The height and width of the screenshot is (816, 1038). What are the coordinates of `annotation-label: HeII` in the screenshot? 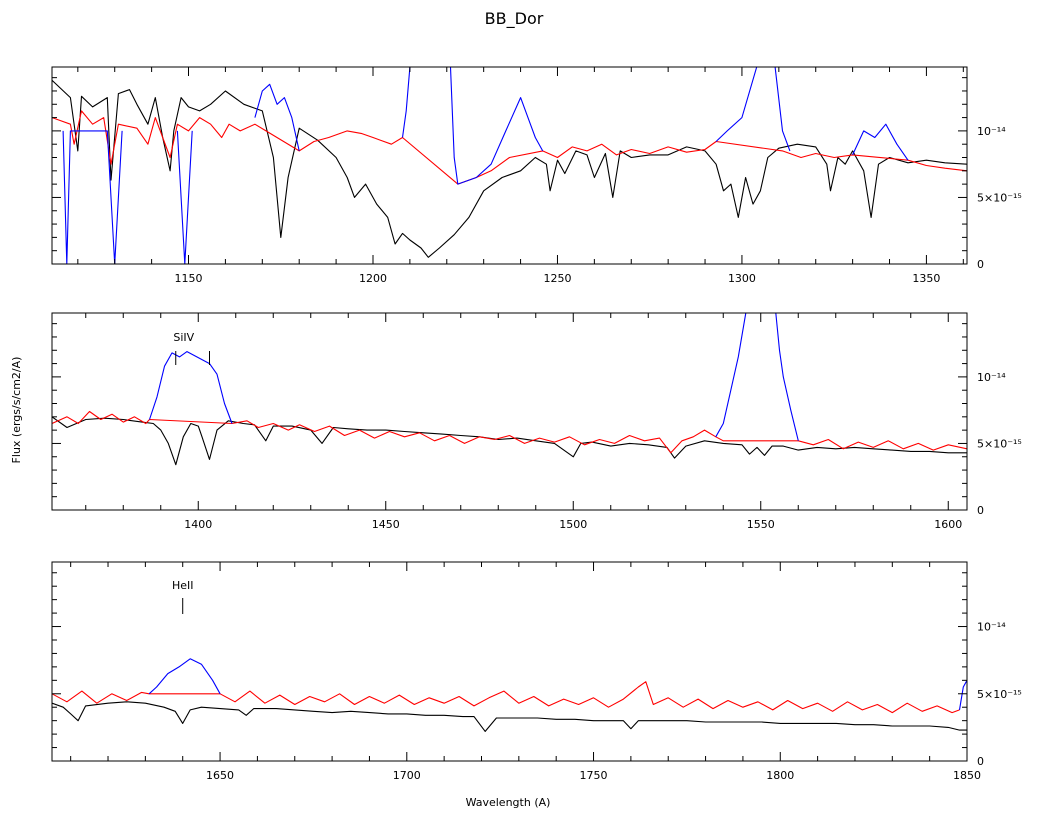 It's located at (183, 585).